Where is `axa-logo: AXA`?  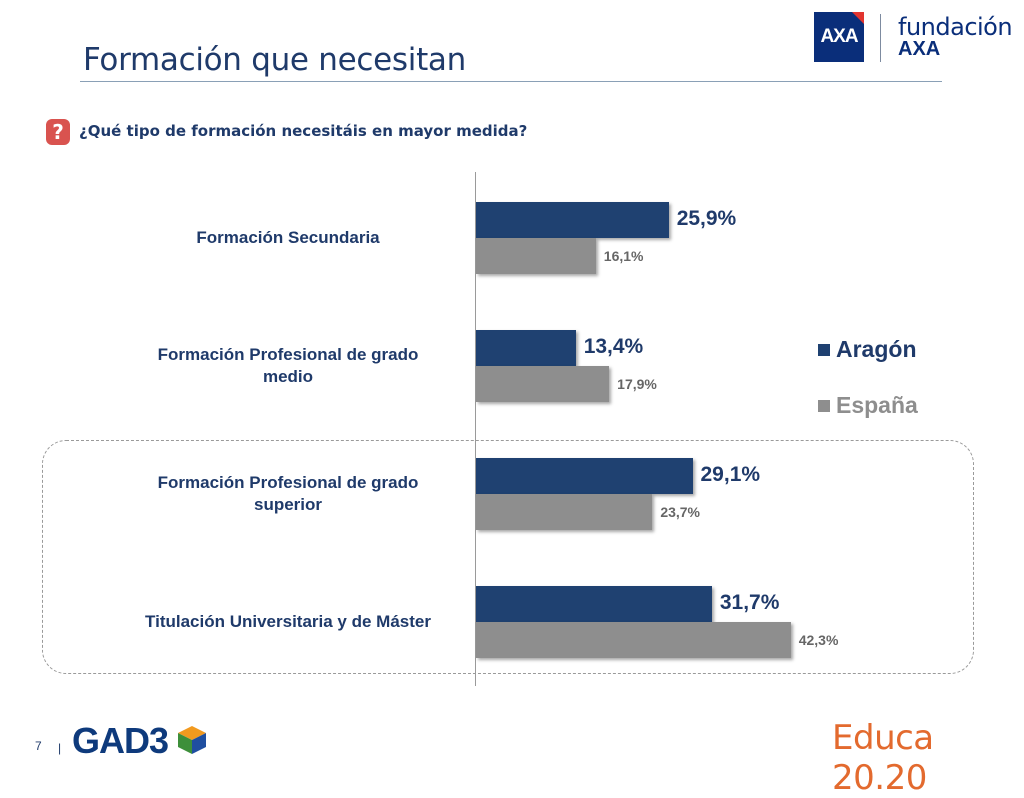
axa-logo: AXA is located at coordinates (839, 37).